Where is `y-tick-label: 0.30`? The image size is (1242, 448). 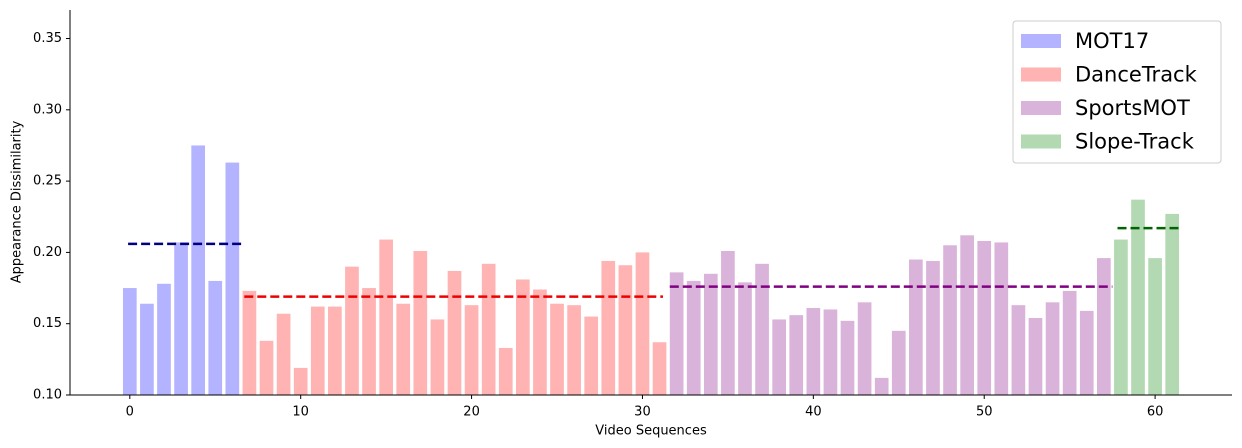
y-tick-label: 0.30 is located at coordinates (47, 109).